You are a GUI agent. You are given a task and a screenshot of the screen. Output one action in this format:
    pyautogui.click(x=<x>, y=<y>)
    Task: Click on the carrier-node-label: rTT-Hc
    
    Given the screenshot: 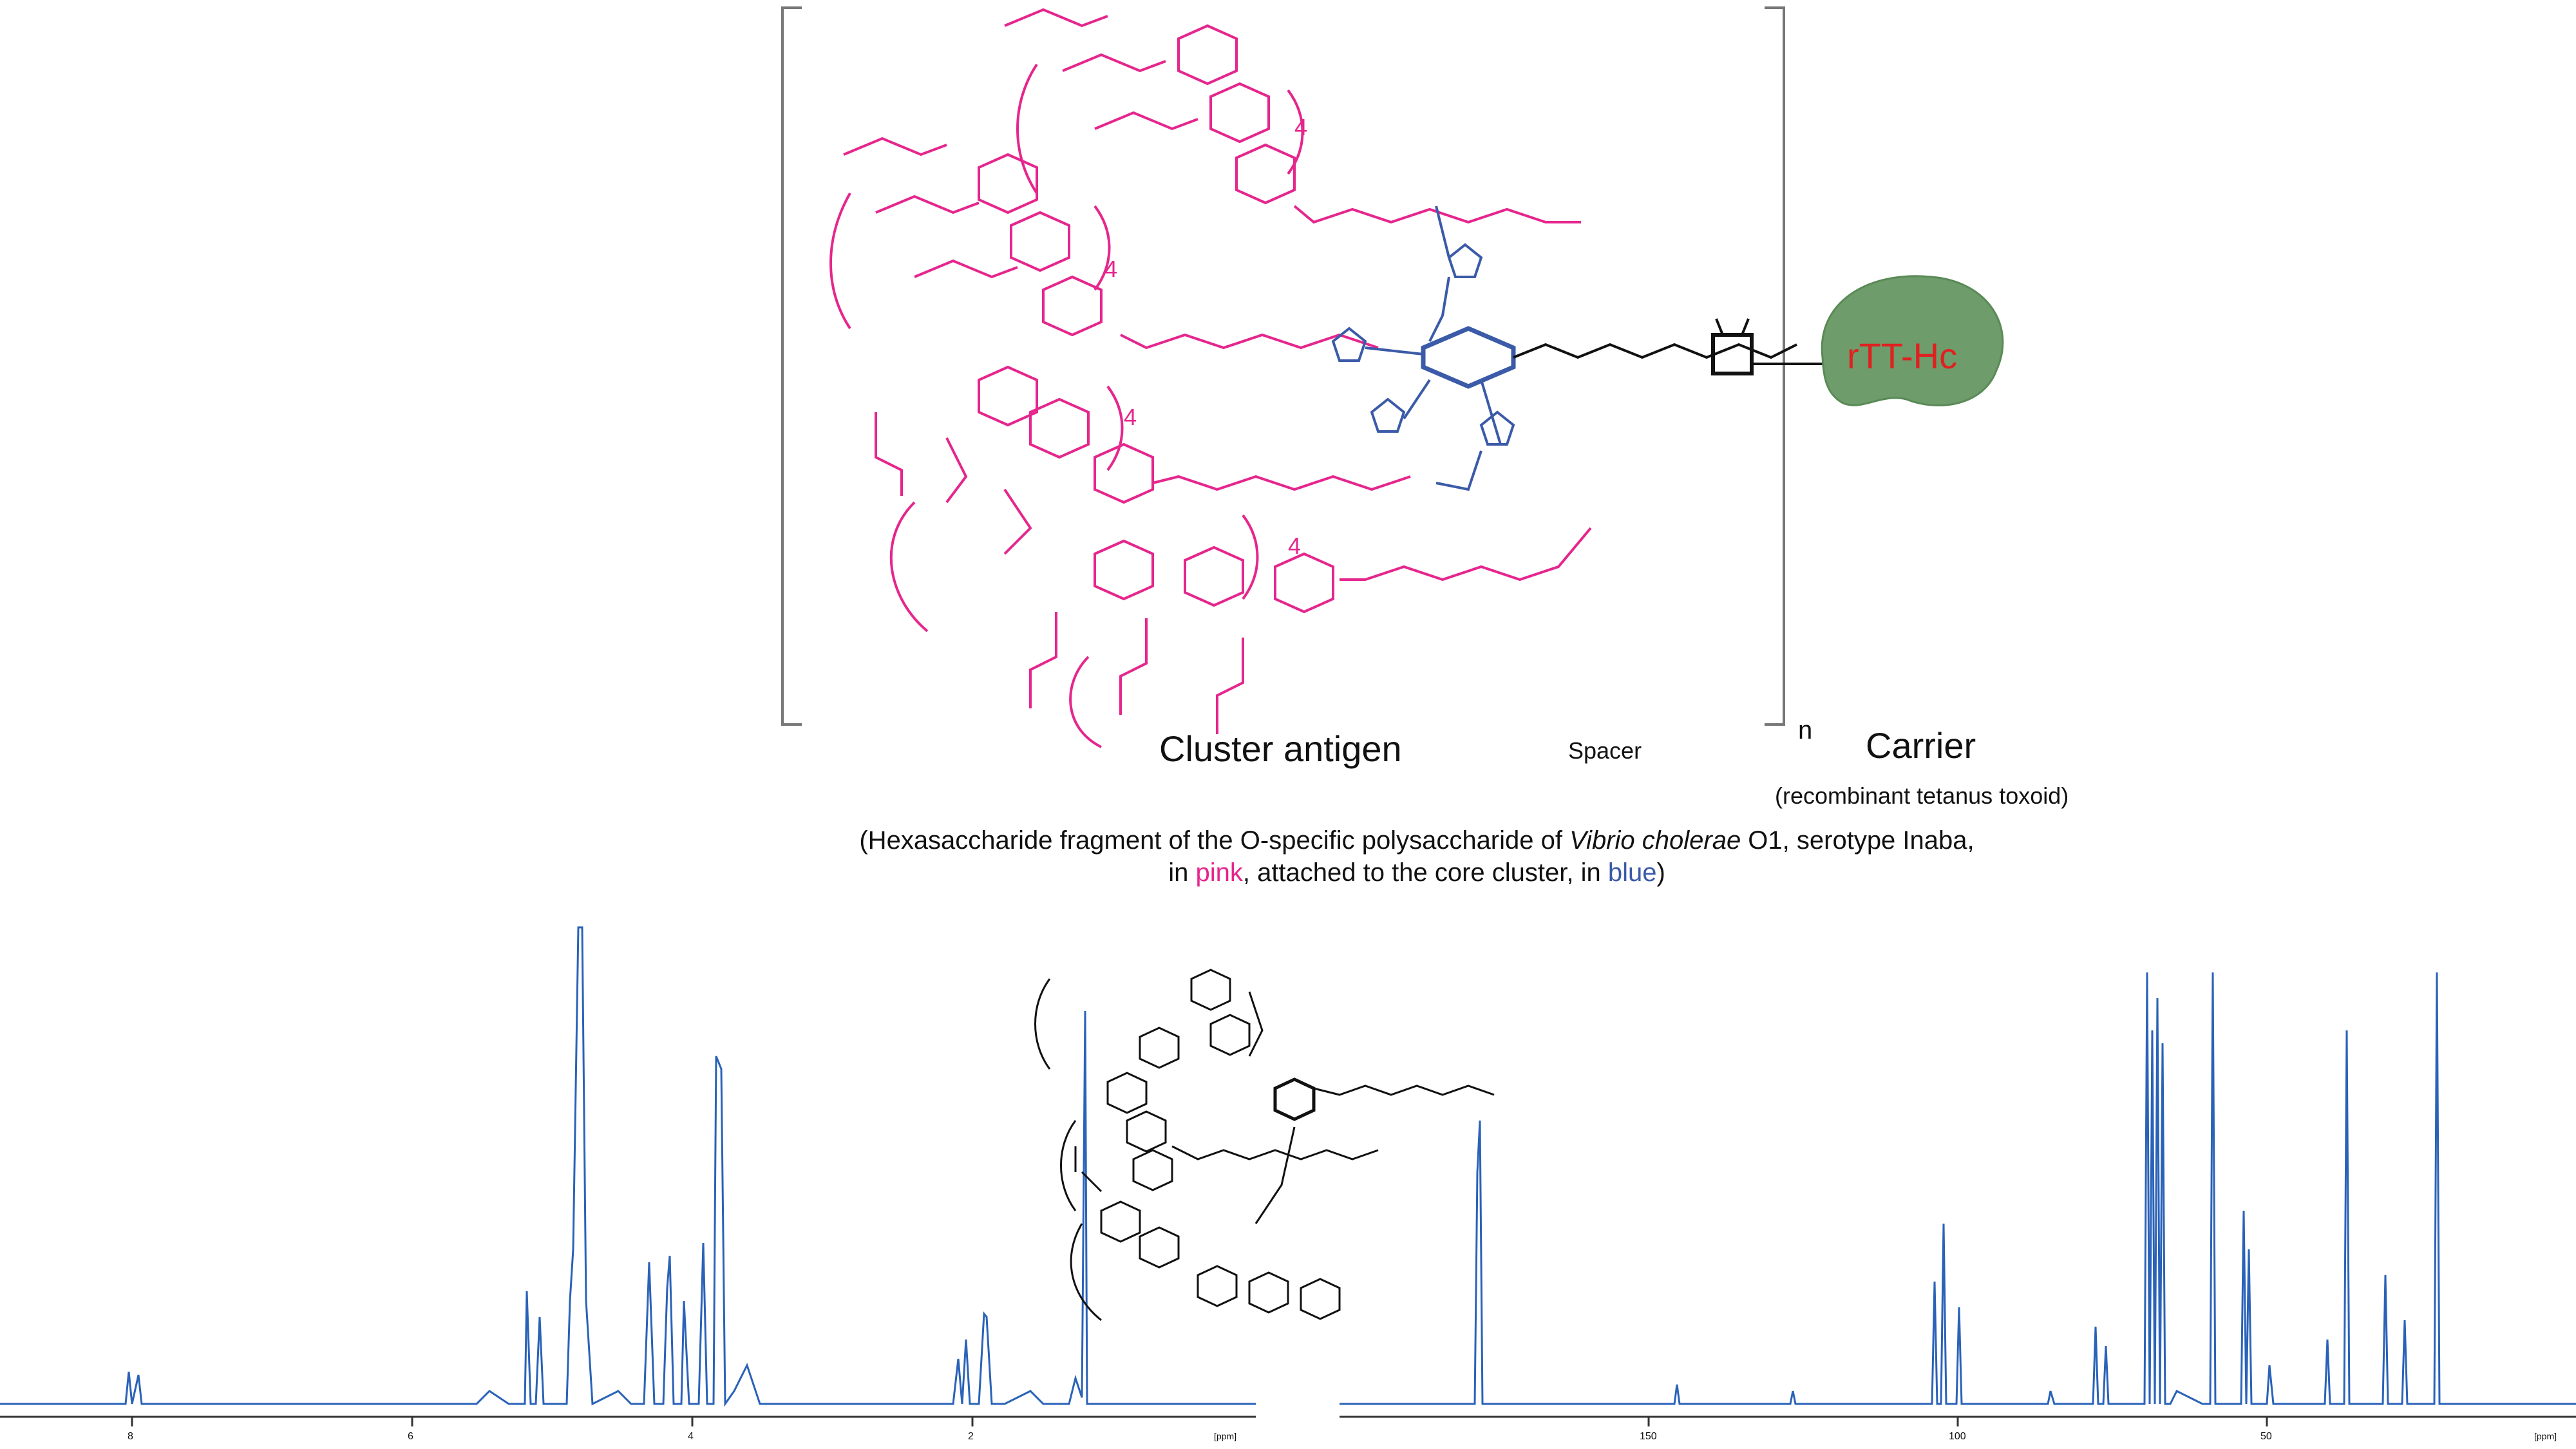 What is the action you would take?
    pyautogui.click(x=1902, y=356)
    